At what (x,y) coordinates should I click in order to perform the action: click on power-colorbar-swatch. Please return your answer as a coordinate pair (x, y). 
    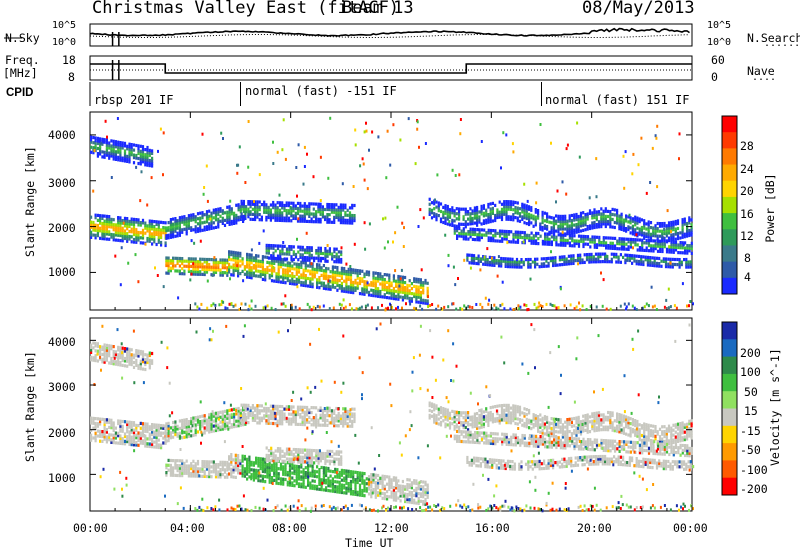
    Looking at the image, I should click on (729, 270).